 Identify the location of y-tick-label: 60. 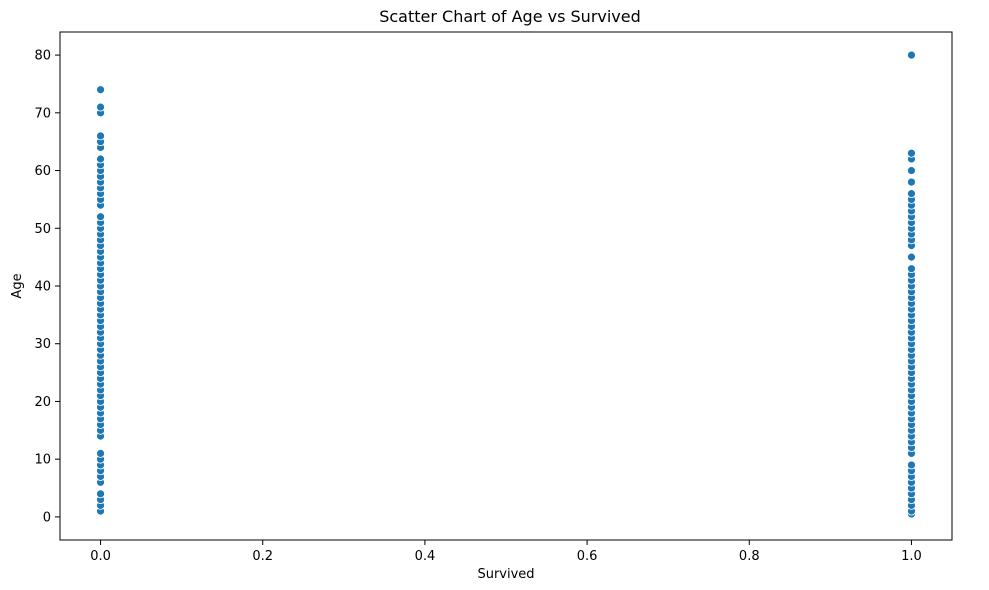
(42, 171).